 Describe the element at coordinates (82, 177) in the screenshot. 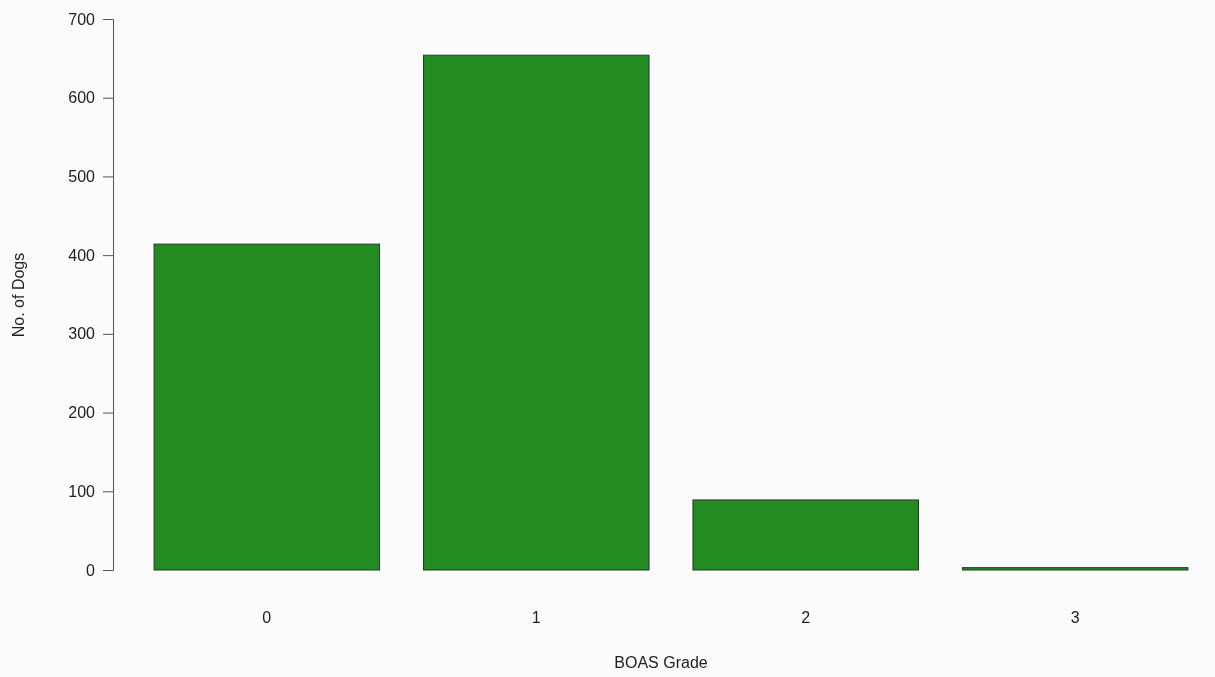

I see `y-tick-label: 500` at that location.